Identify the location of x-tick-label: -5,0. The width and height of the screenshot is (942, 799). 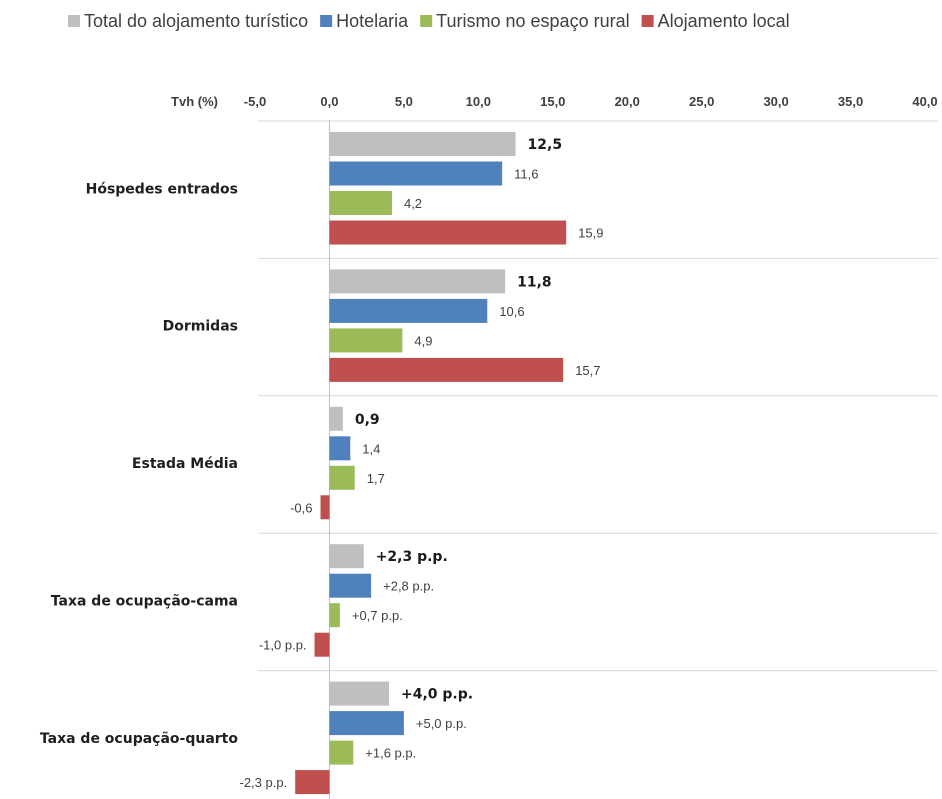
(255, 101).